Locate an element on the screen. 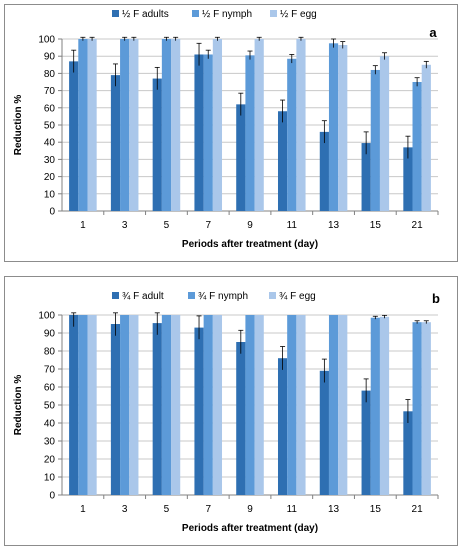 The width and height of the screenshot is (463, 550). y-tick-label: 40 is located at coordinates (50, 424).